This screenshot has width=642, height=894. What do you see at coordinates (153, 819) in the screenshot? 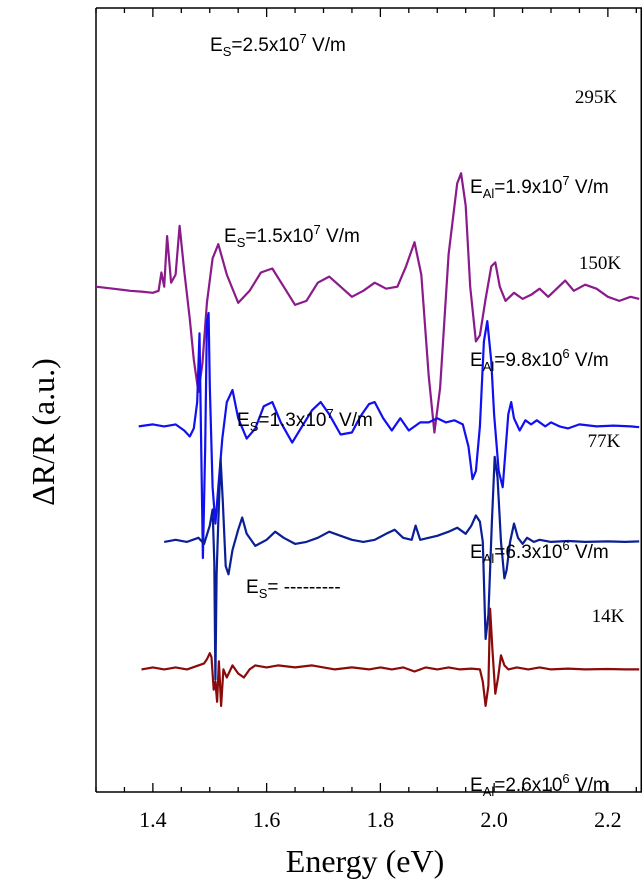
I see `x-tick-label: 1.4` at bounding box center [153, 819].